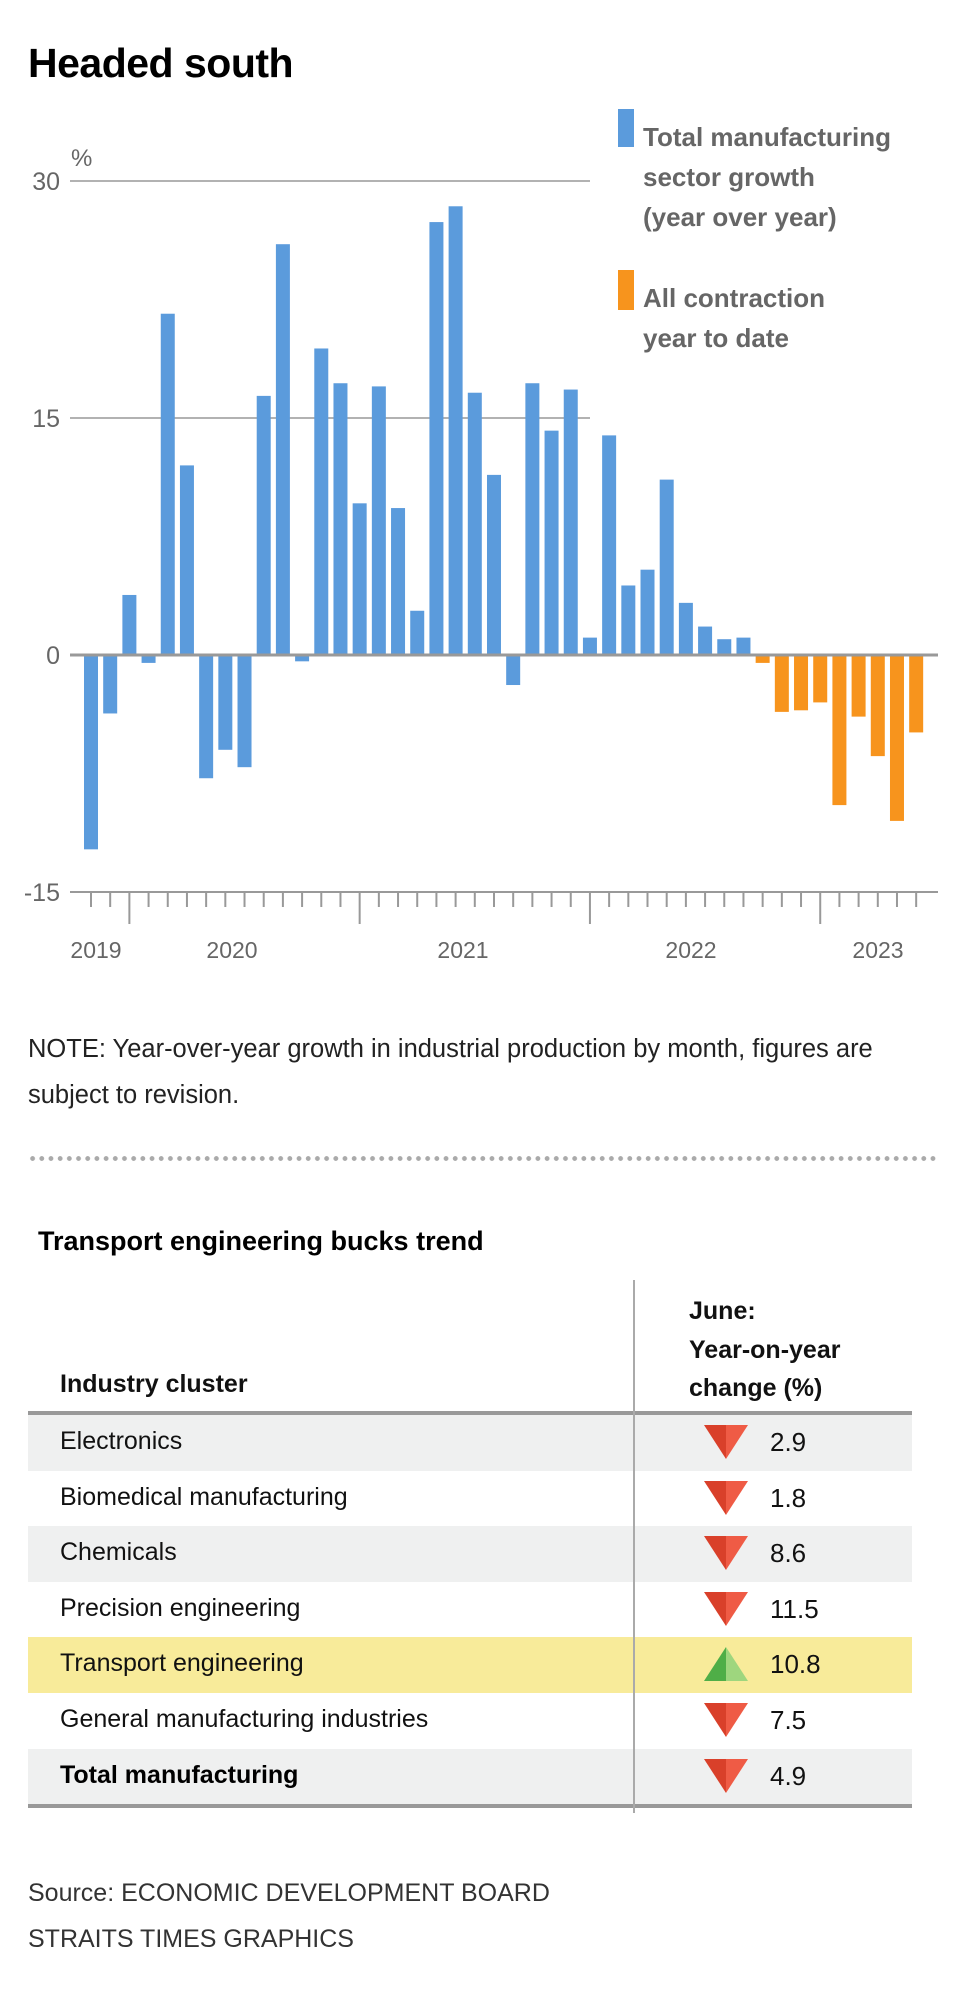 The height and width of the screenshot is (2000, 960). I want to click on legend-line: year to date, so click(716, 338).